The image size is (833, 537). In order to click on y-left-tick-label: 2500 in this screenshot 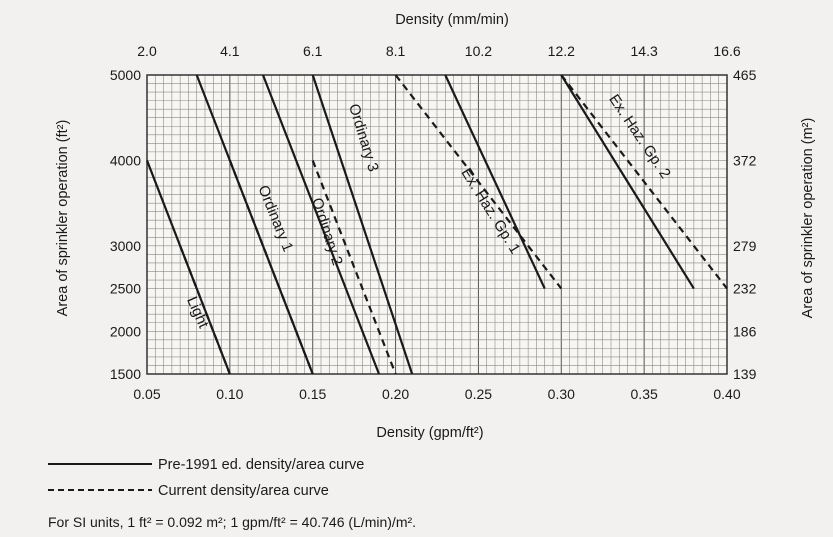, I will do `click(125, 289)`.